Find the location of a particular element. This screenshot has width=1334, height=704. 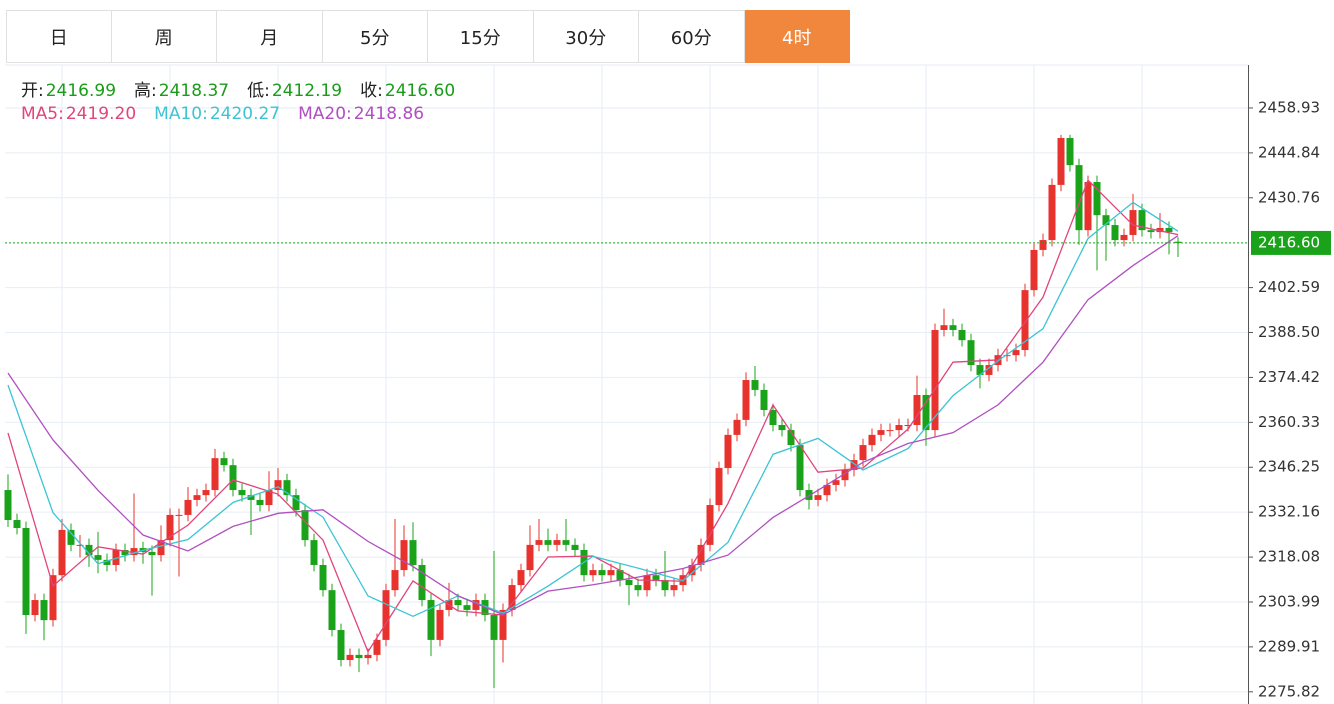

period-tab: 4时 is located at coordinates (797, 36).